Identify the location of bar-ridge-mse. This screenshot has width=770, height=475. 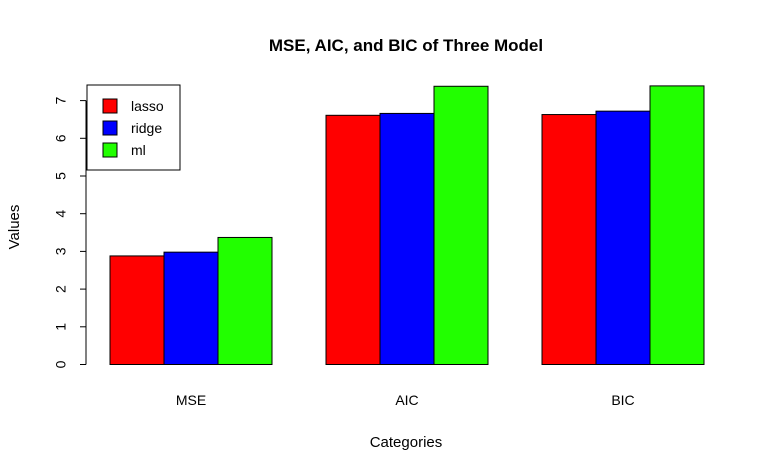
(191, 308).